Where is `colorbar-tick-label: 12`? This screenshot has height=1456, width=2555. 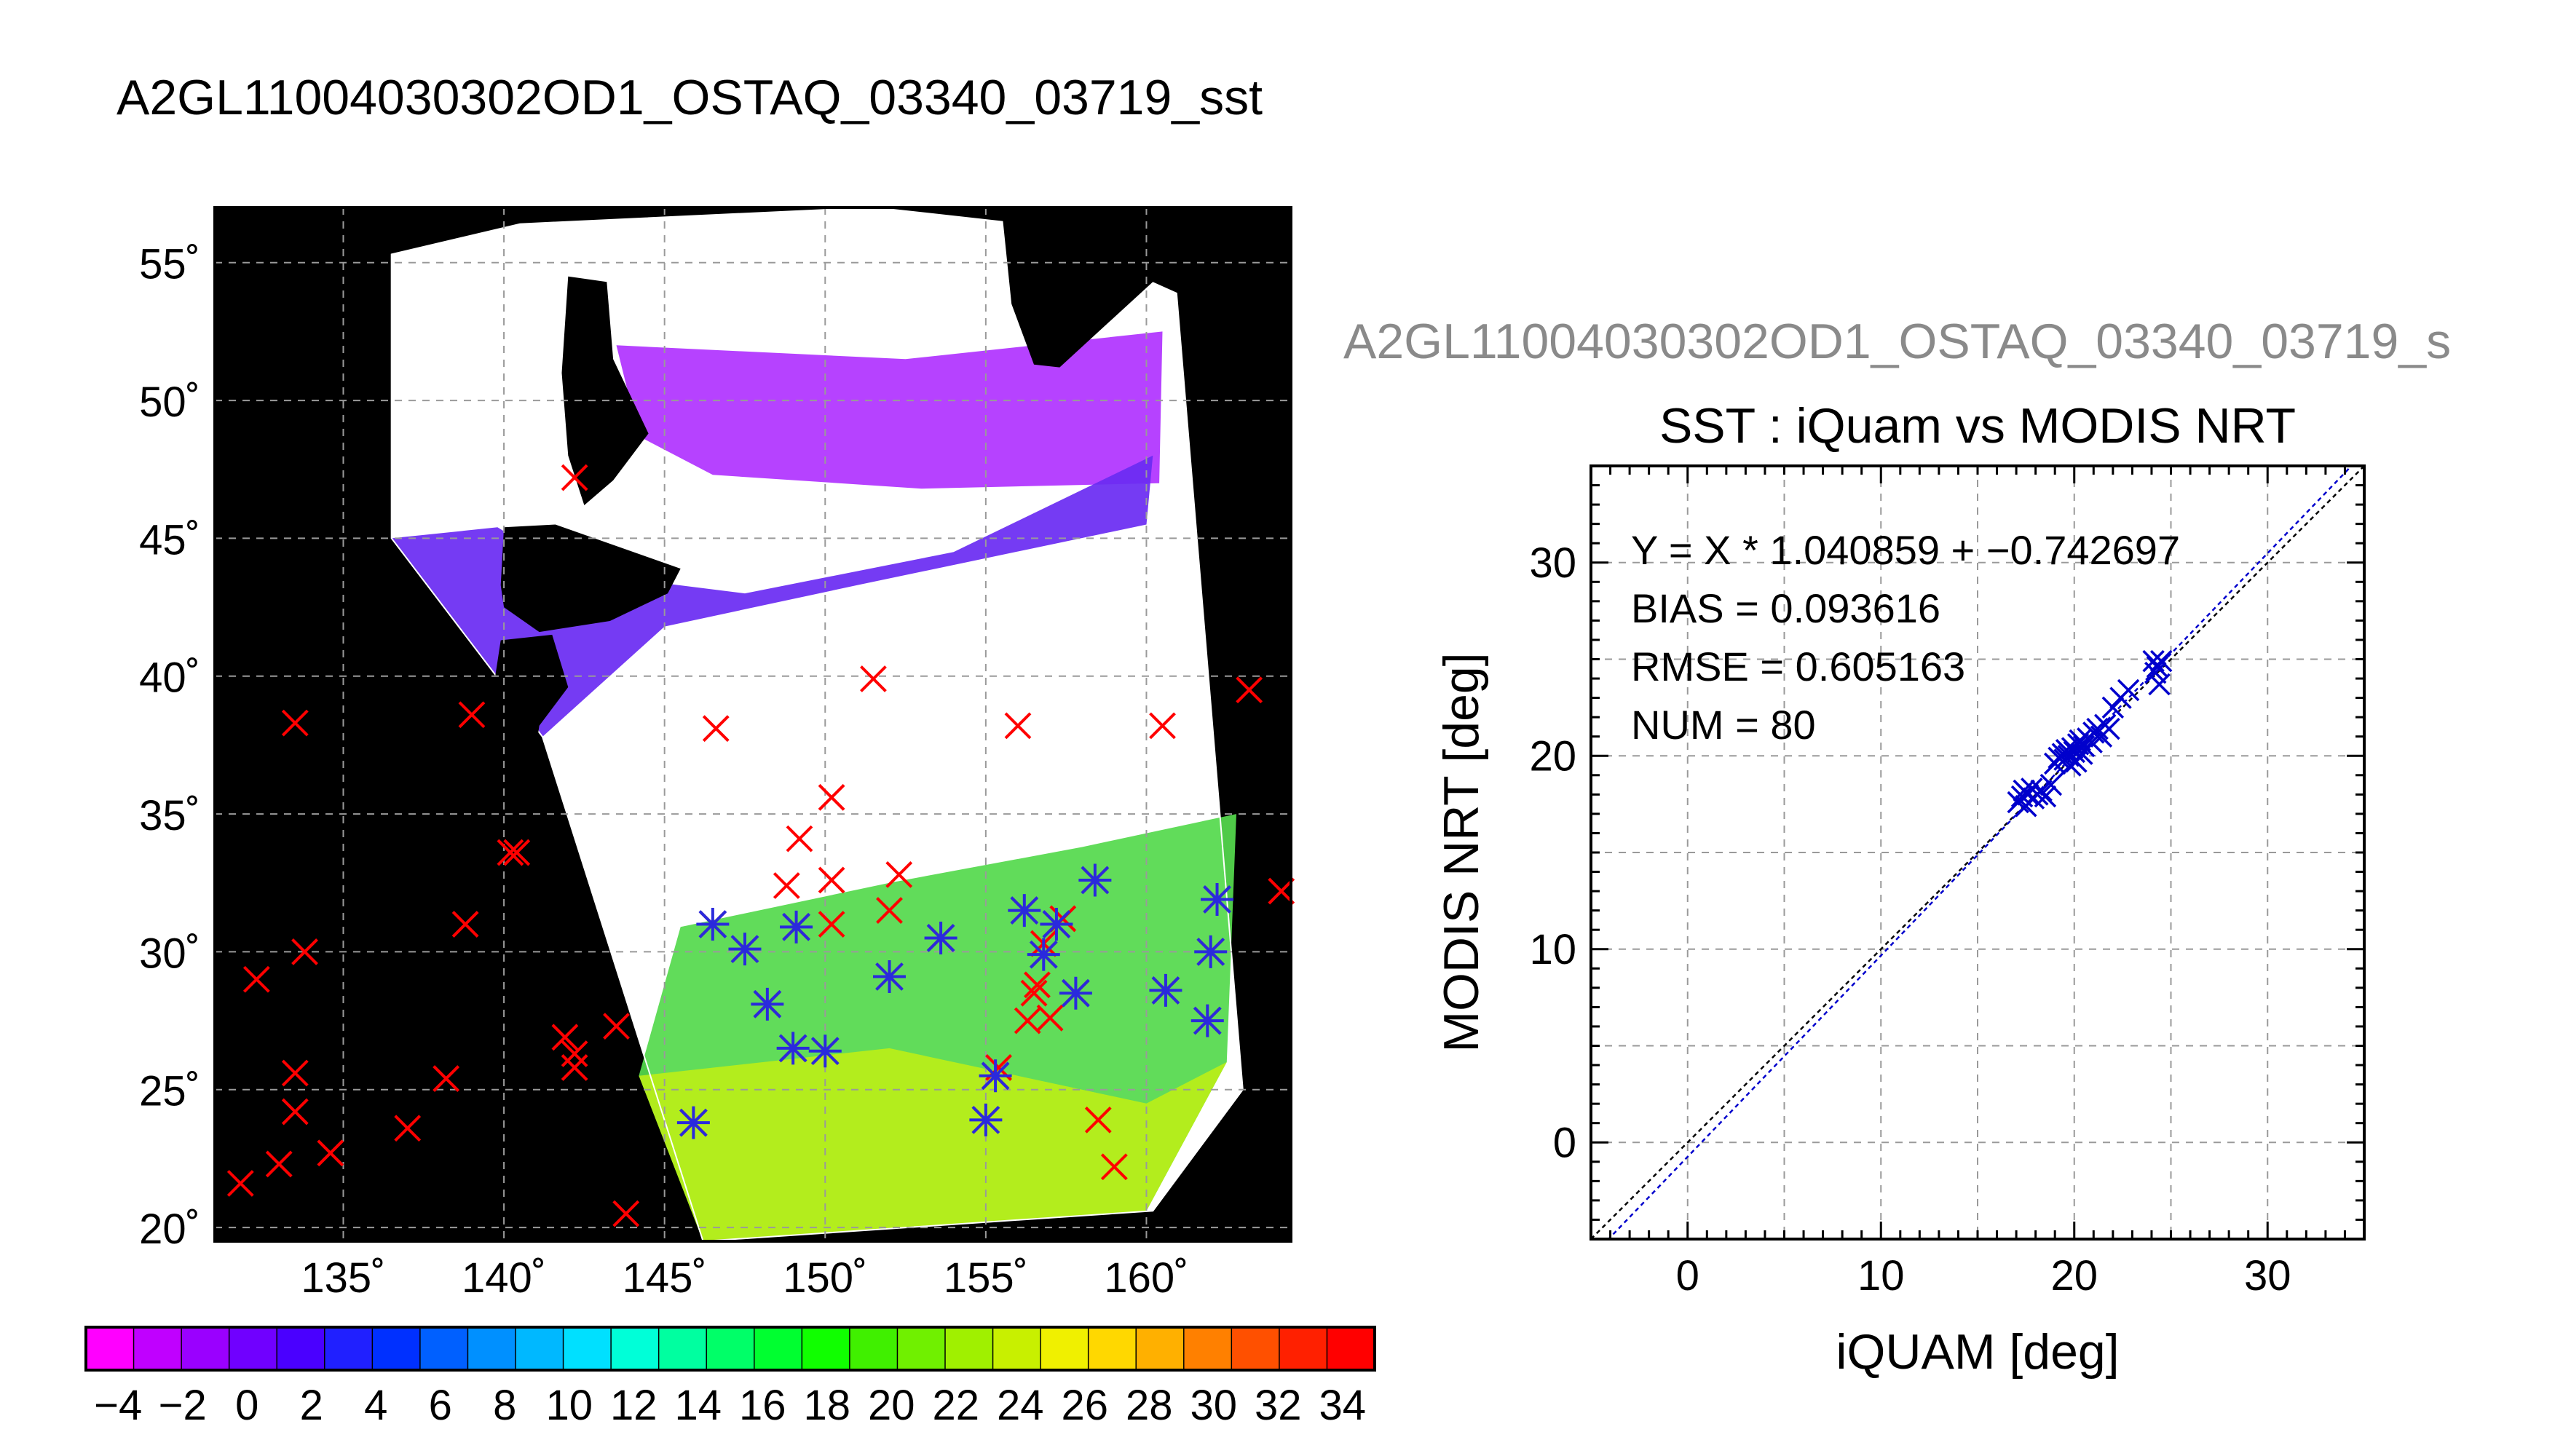 colorbar-tick-label: 12 is located at coordinates (633, 1405).